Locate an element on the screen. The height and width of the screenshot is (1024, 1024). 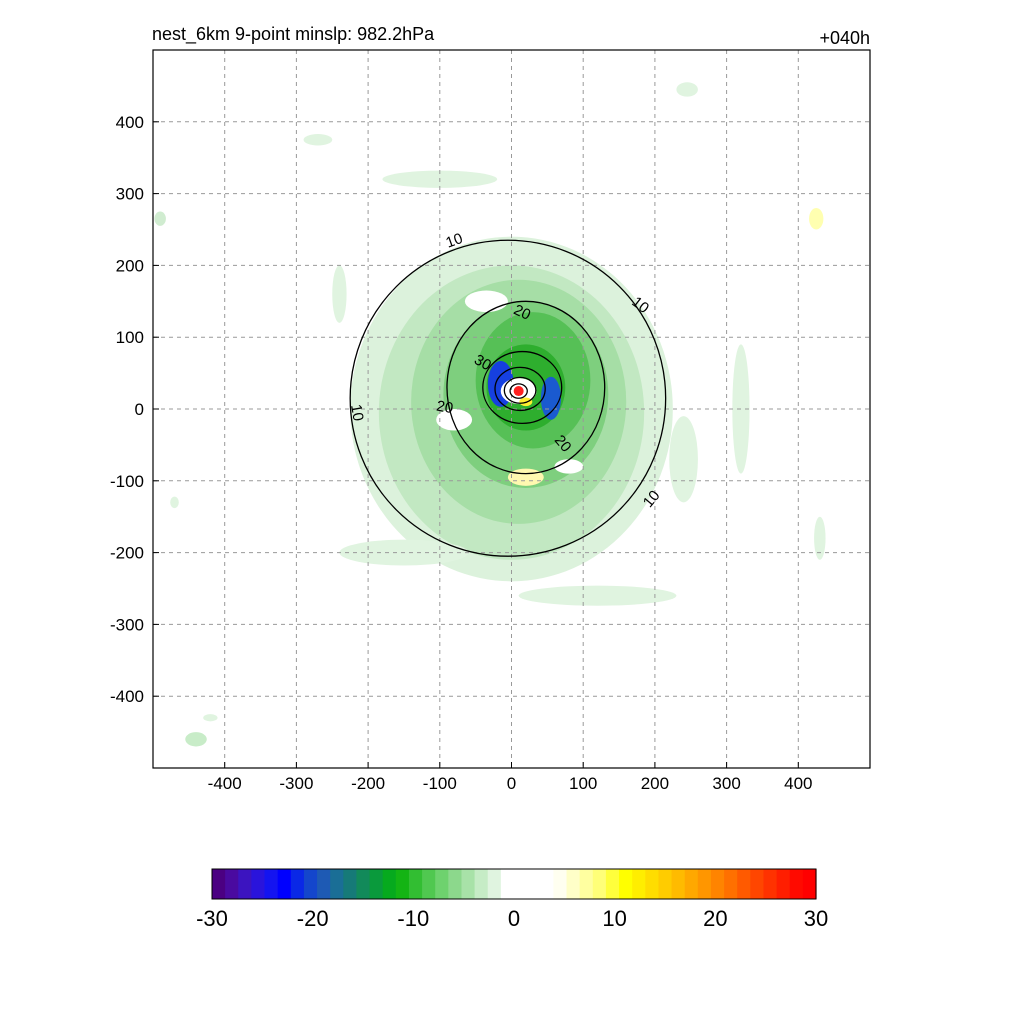
y-tick-label: 100 is located at coordinates (130, 337).